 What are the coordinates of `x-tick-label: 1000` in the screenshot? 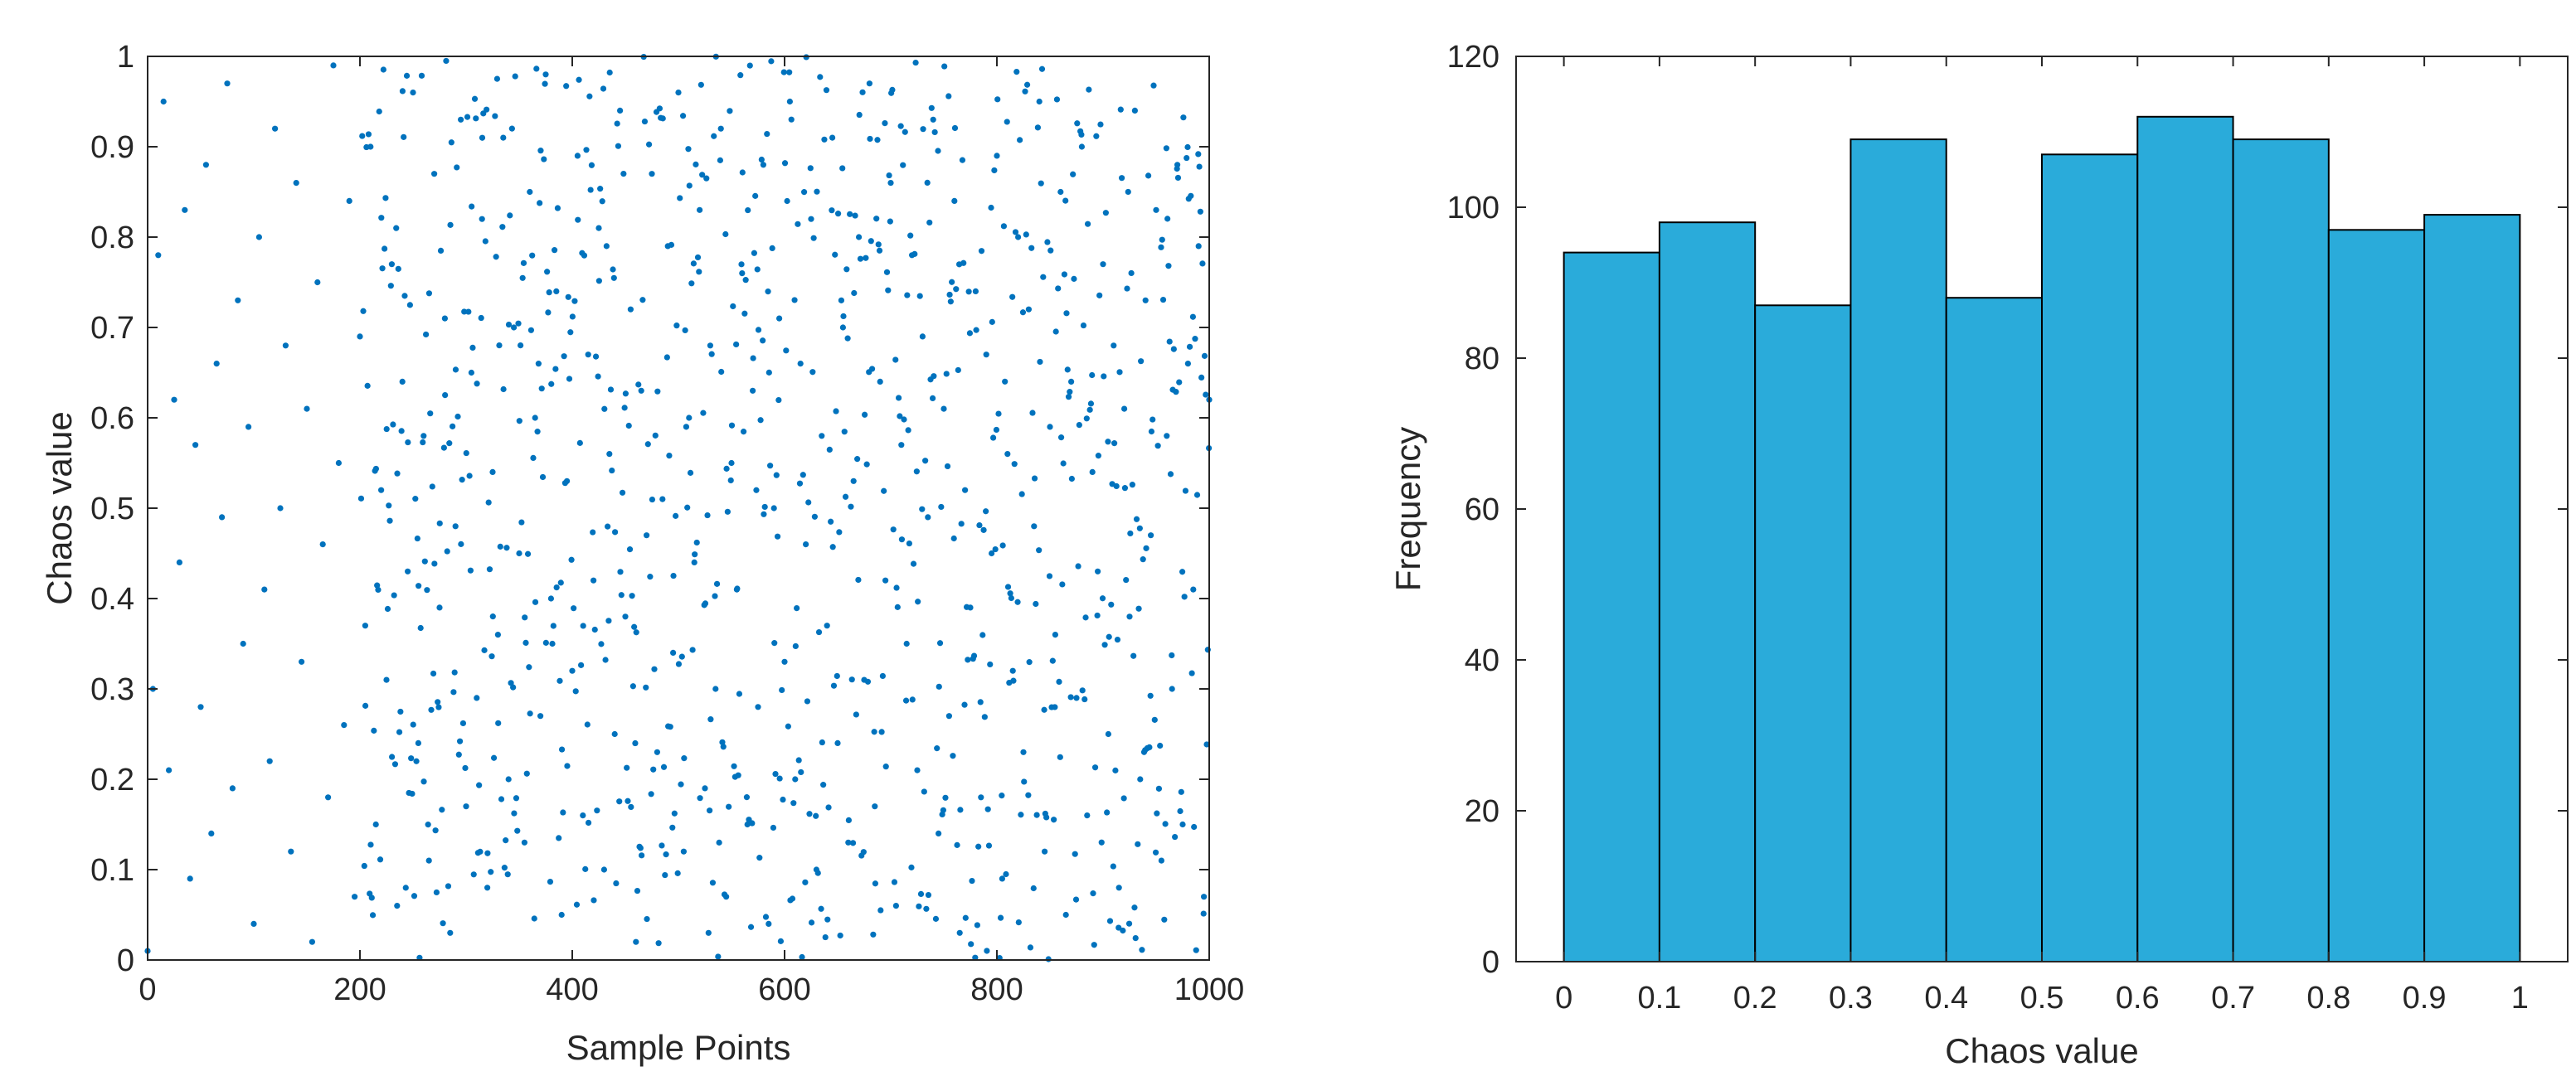 It's located at (1210, 989).